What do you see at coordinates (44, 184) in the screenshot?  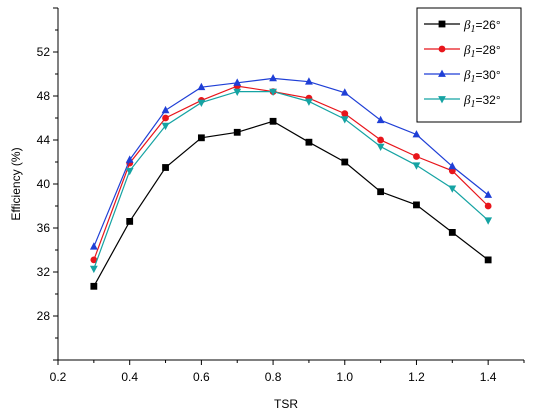 I see `y-tick-label: 40` at bounding box center [44, 184].